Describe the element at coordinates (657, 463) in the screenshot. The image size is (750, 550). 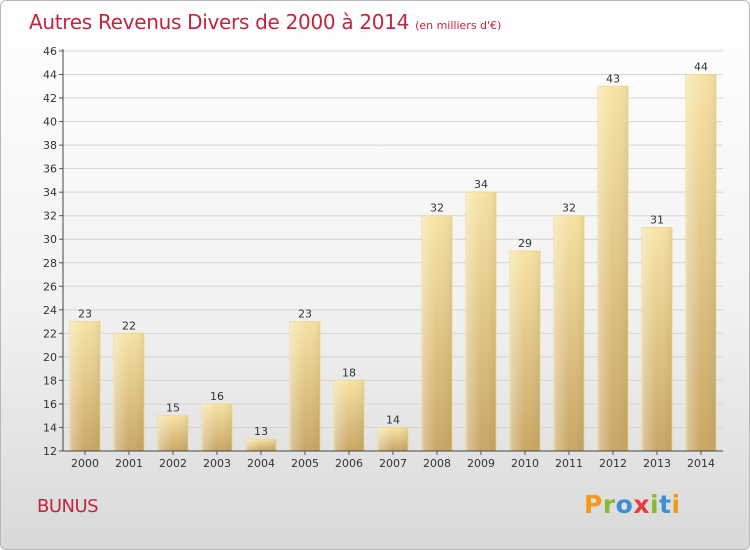
I see `x-tick-label: 2013` at that location.